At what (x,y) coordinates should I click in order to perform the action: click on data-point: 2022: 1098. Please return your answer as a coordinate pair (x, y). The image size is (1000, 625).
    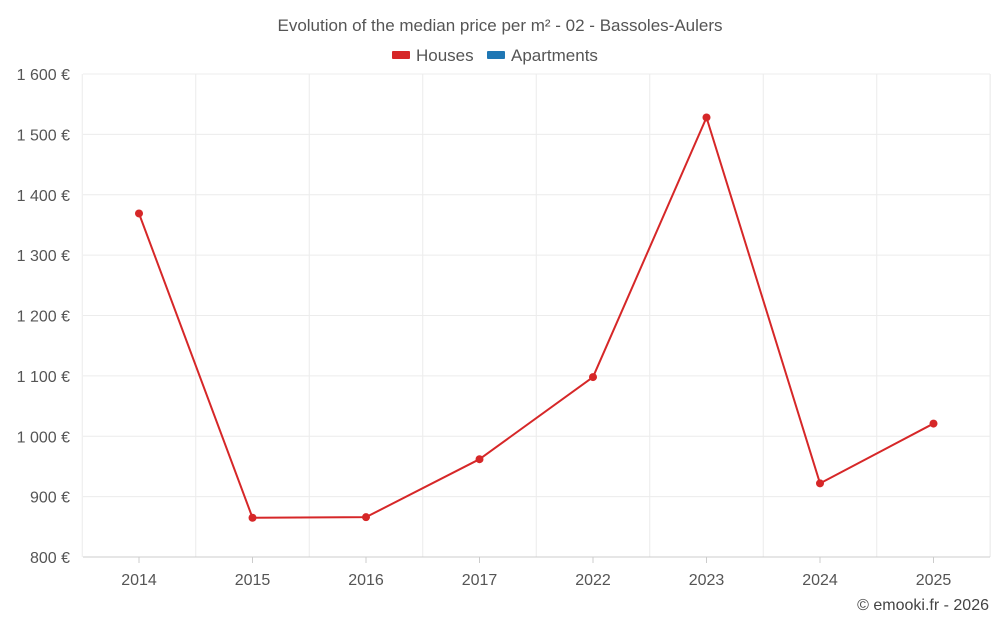
    Looking at the image, I should click on (593, 377).